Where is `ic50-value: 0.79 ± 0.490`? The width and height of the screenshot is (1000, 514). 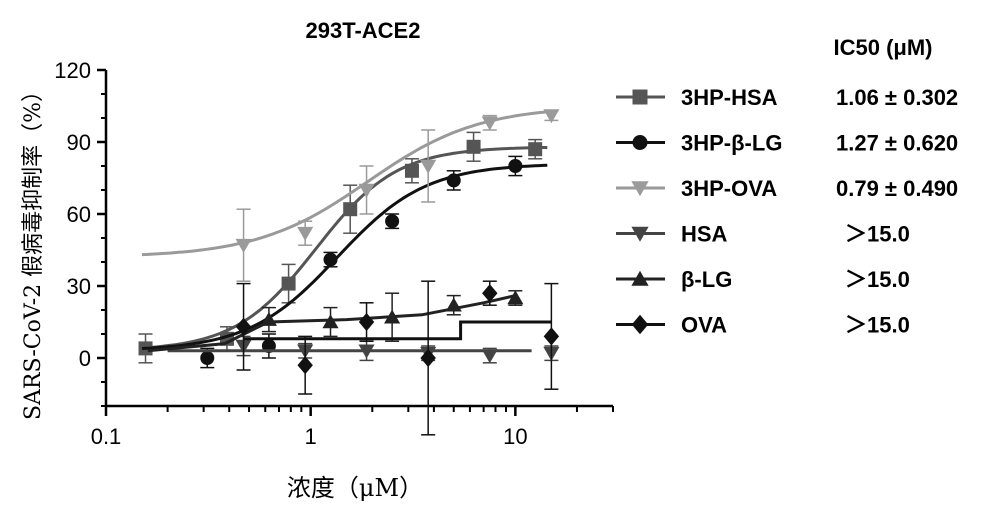
ic50-value: 0.79 ± 0.490 is located at coordinates (897, 188).